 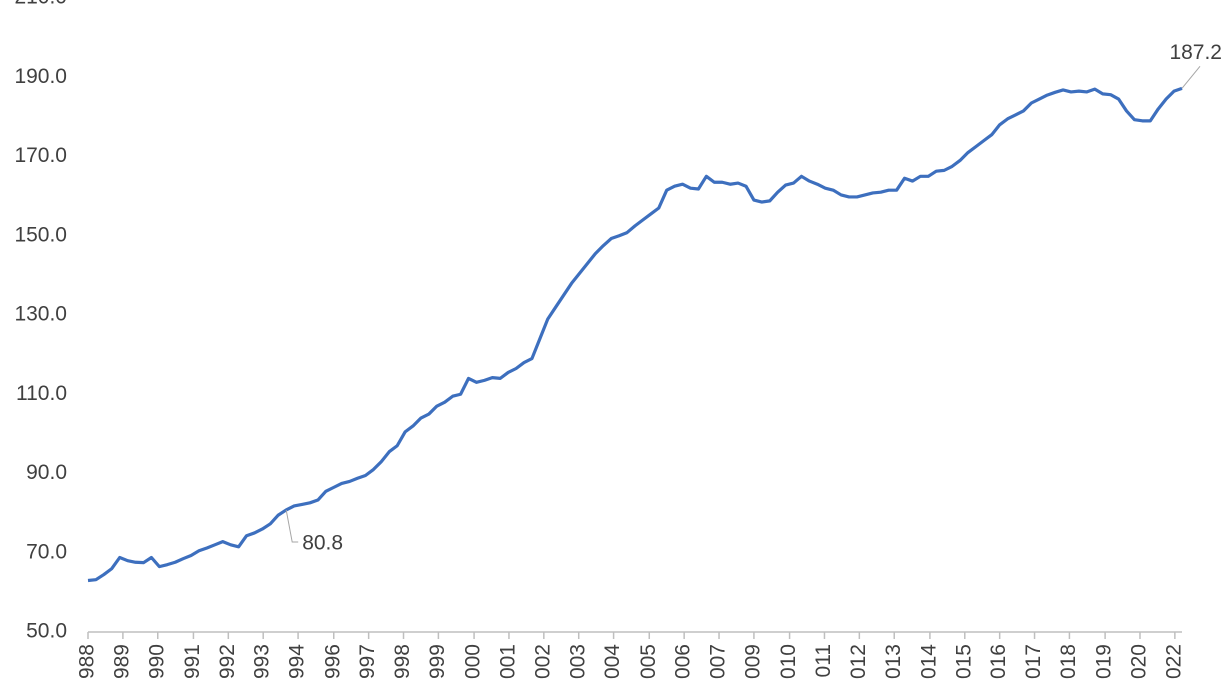 I want to click on x-tick-label: 005, so click(x=648, y=661).